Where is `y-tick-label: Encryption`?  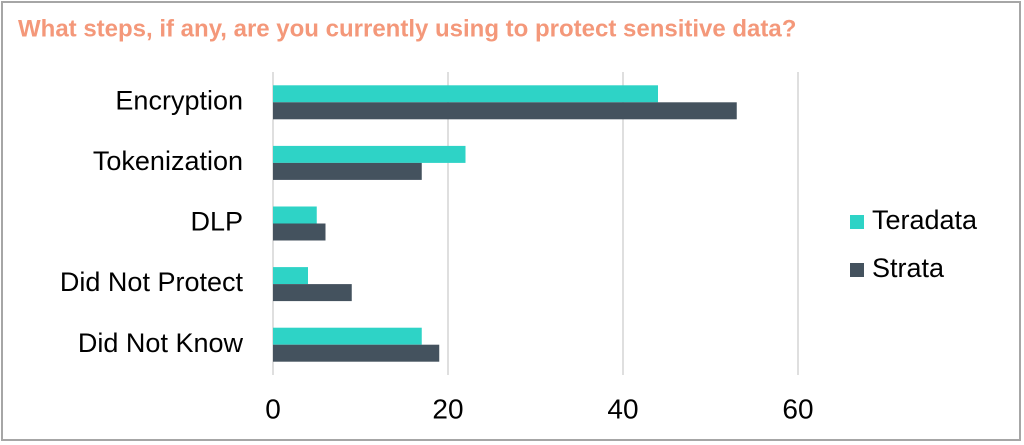
y-tick-label: Encryption is located at coordinates (179, 100).